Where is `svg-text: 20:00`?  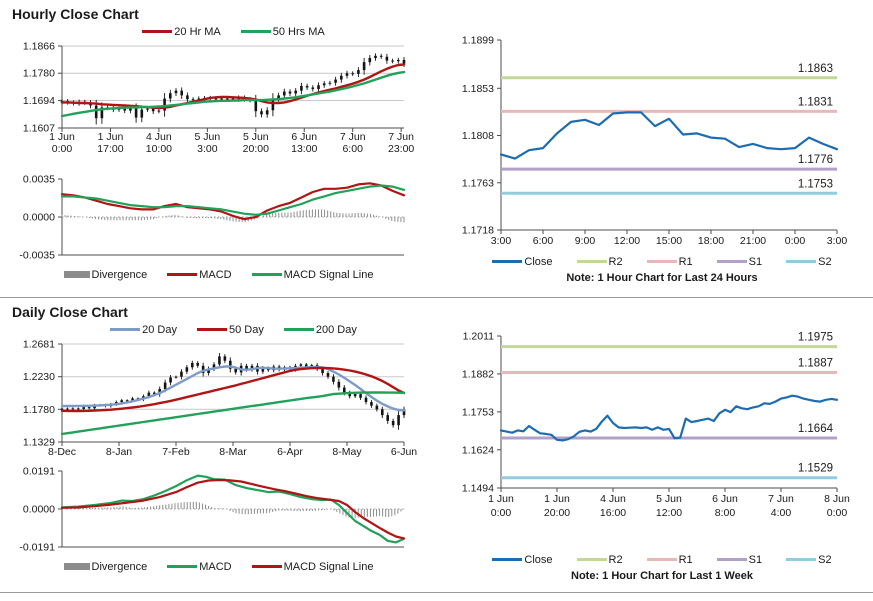 svg-text: 20:00 is located at coordinates (557, 513).